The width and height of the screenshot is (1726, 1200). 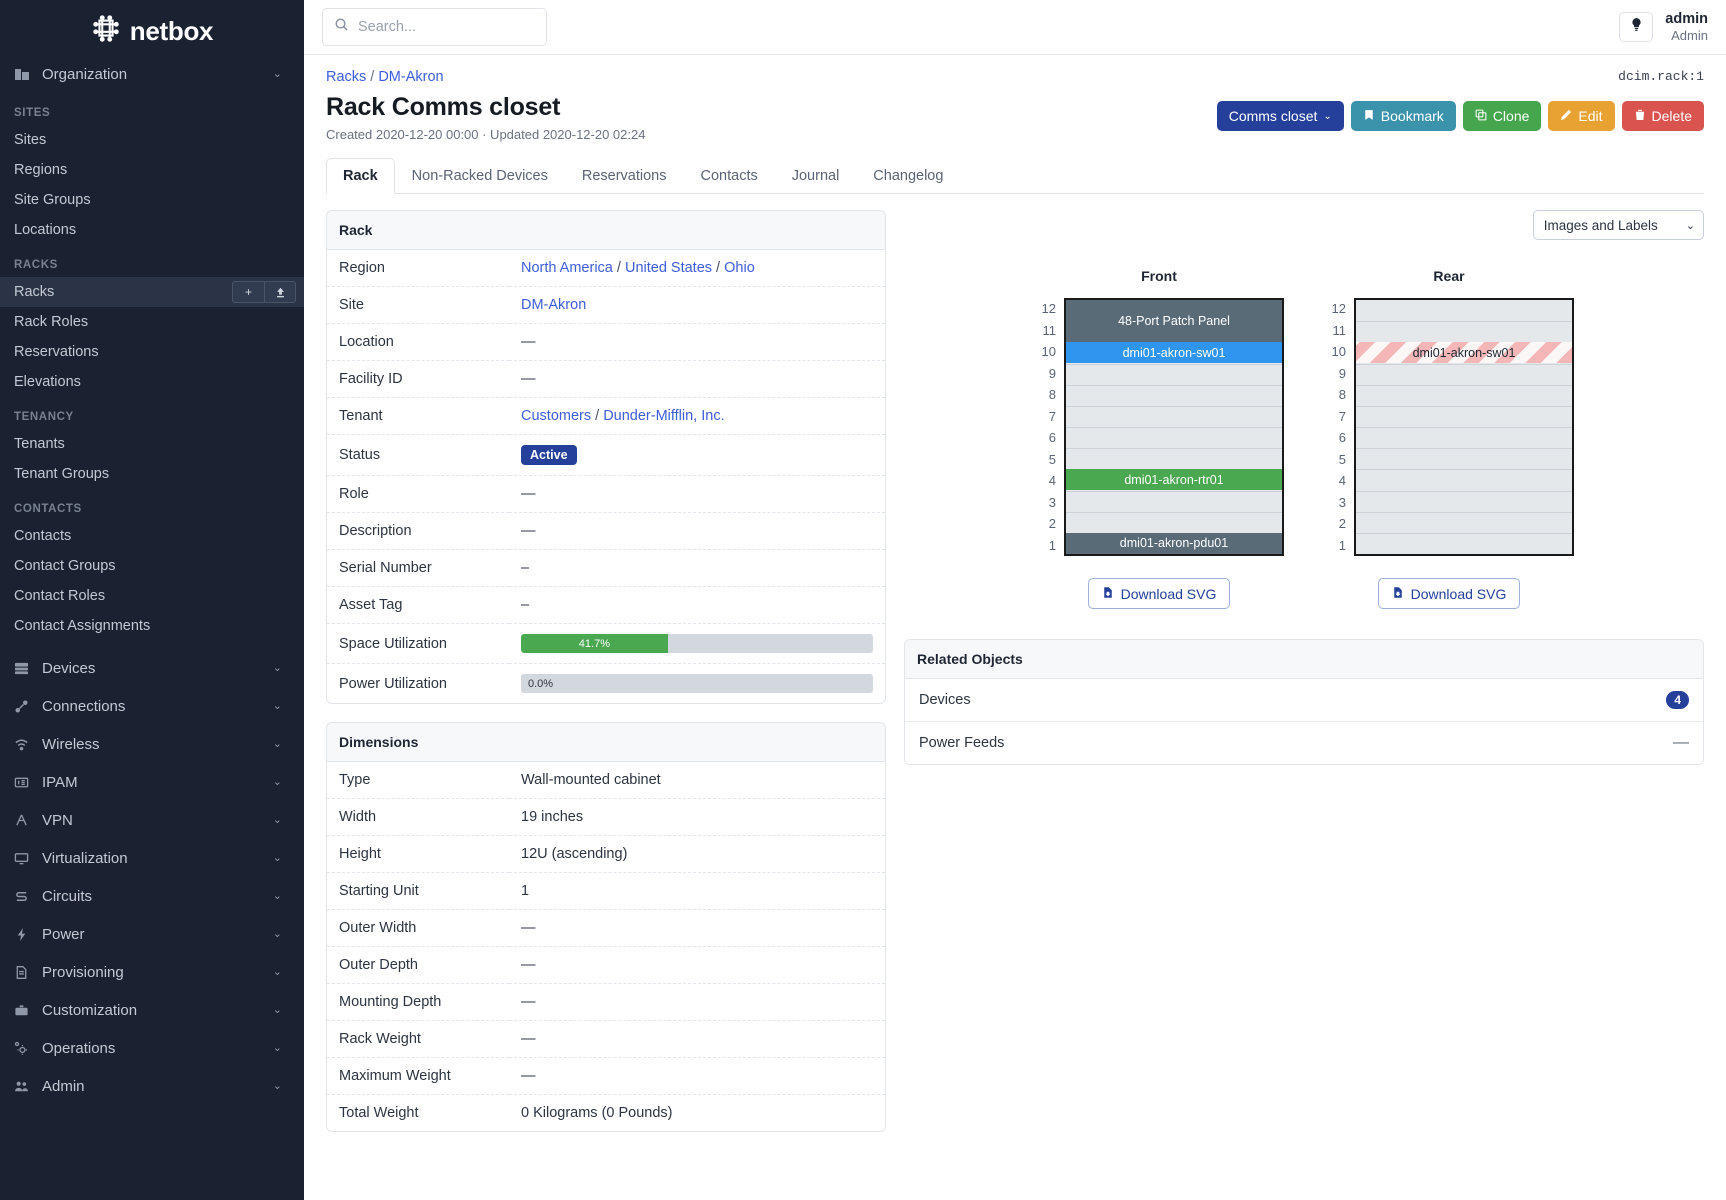 I want to click on clone-icon, so click(x=1481, y=116).